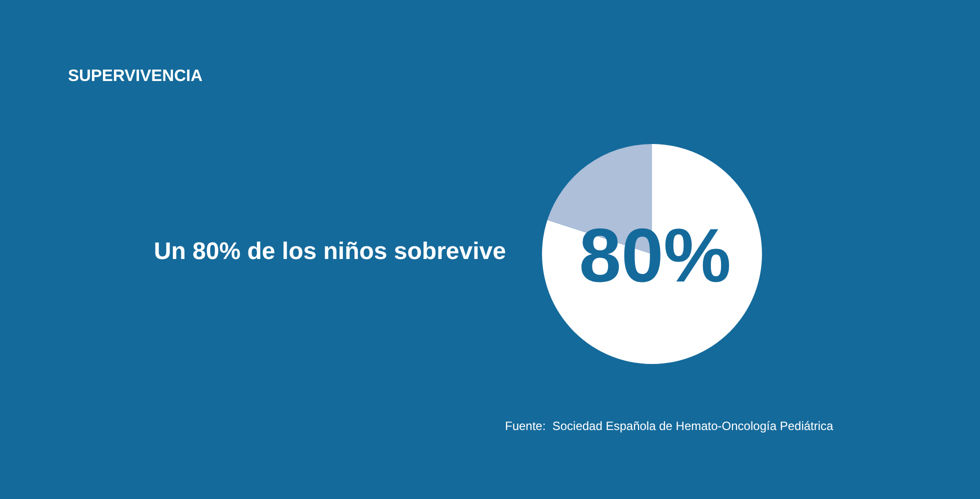 This screenshot has width=980, height=499. What do you see at coordinates (655, 256) in the screenshot?
I see `data-label: 80%` at bounding box center [655, 256].